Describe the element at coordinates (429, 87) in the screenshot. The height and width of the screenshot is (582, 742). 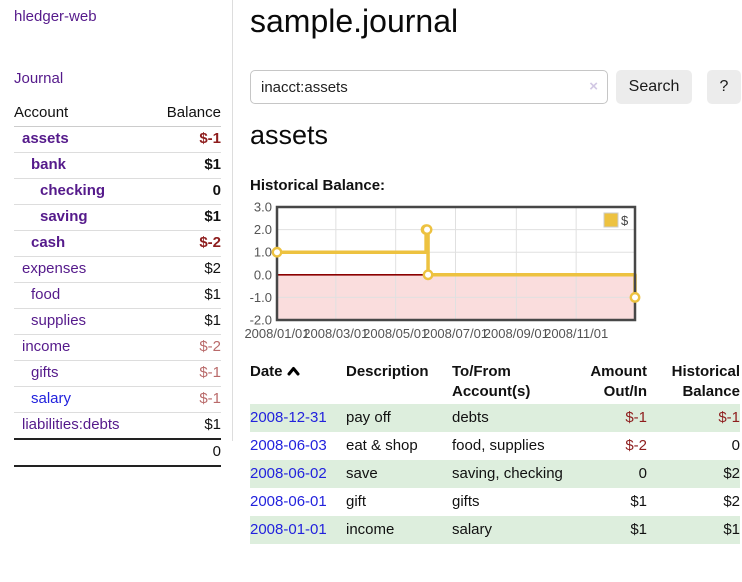
I see `search-input` at that location.